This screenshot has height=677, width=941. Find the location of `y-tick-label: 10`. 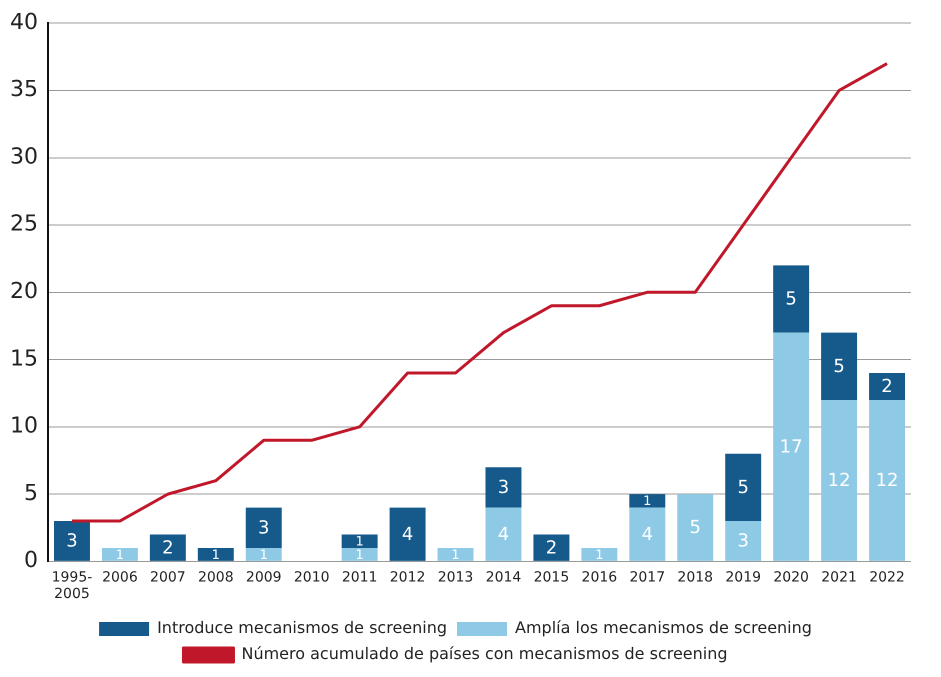

y-tick-label: 10 is located at coordinates (24, 426).